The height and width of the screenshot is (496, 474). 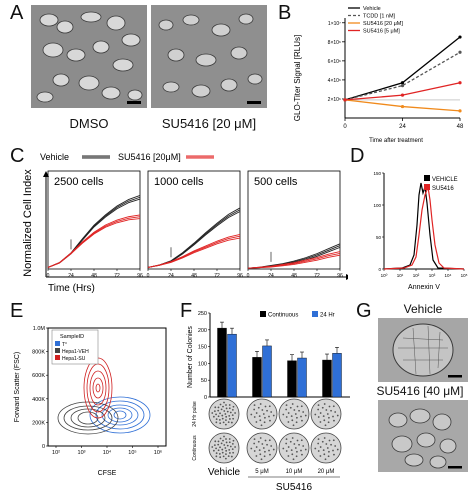 What do you see at coordinates (464, 275) in the screenshot?
I see `panel-d-xtick-label: 10⁵` at bounding box center [464, 275].